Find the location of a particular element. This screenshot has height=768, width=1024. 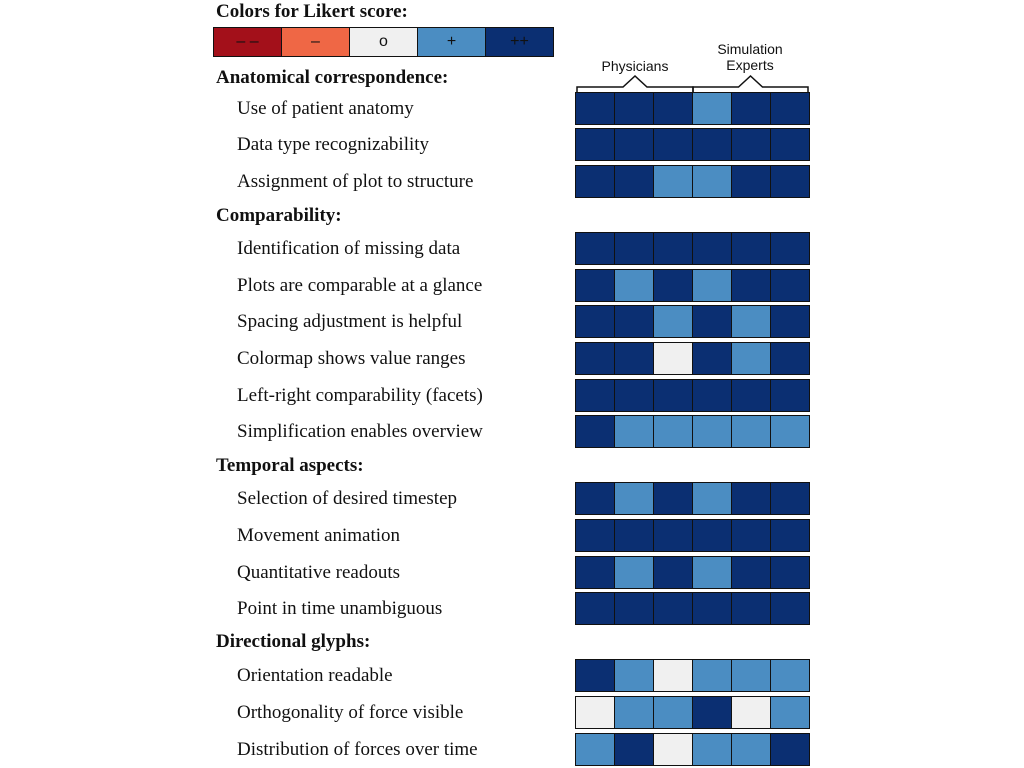

row-label: Spacing adjustment is helpful is located at coordinates (350, 321).